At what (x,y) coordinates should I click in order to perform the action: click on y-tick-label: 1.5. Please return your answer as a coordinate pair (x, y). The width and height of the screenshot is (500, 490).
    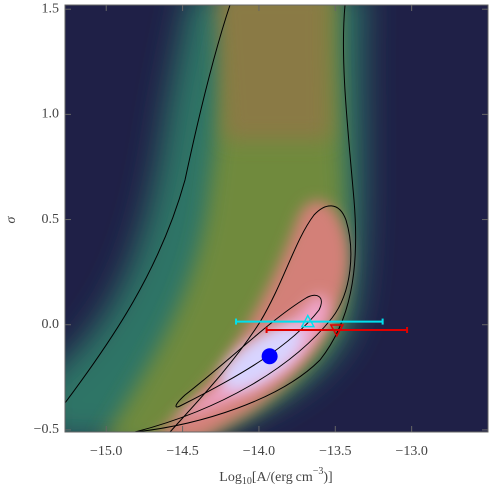
    Looking at the image, I should click on (51, 8).